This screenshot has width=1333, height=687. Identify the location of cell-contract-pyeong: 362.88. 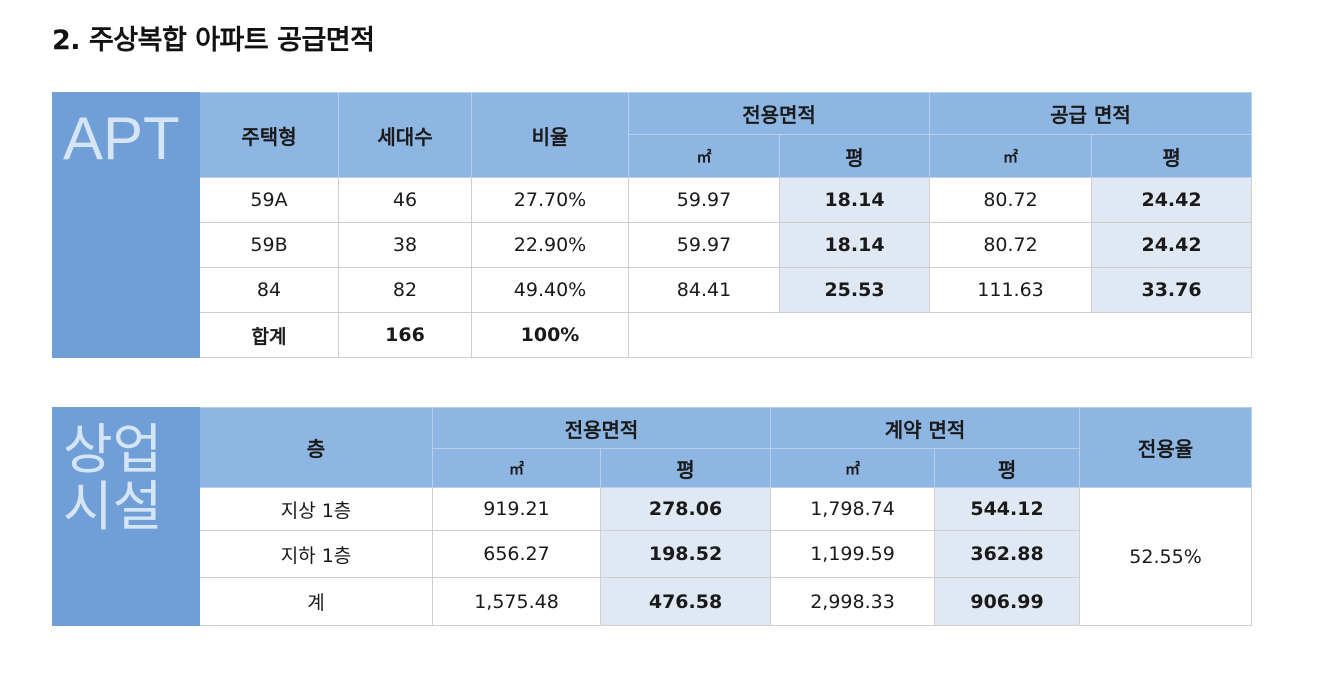
(1007, 554).